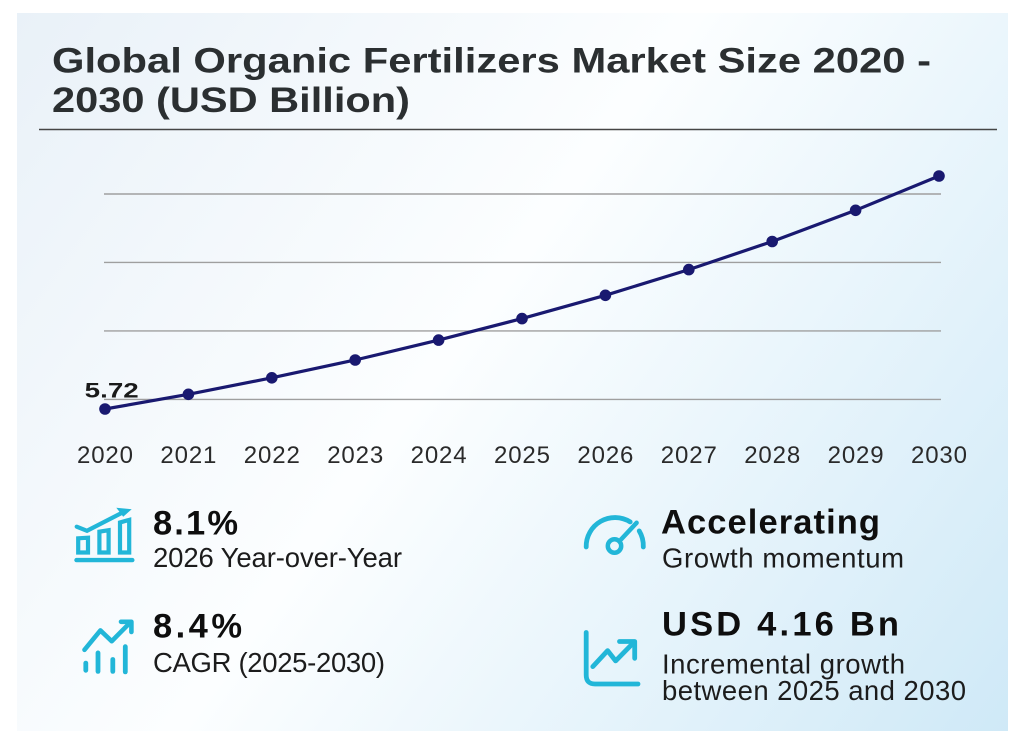 The width and height of the screenshot is (1024, 731). What do you see at coordinates (772, 455) in the screenshot?
I see `svg-text: 2028` at bounding box center [772, 455].